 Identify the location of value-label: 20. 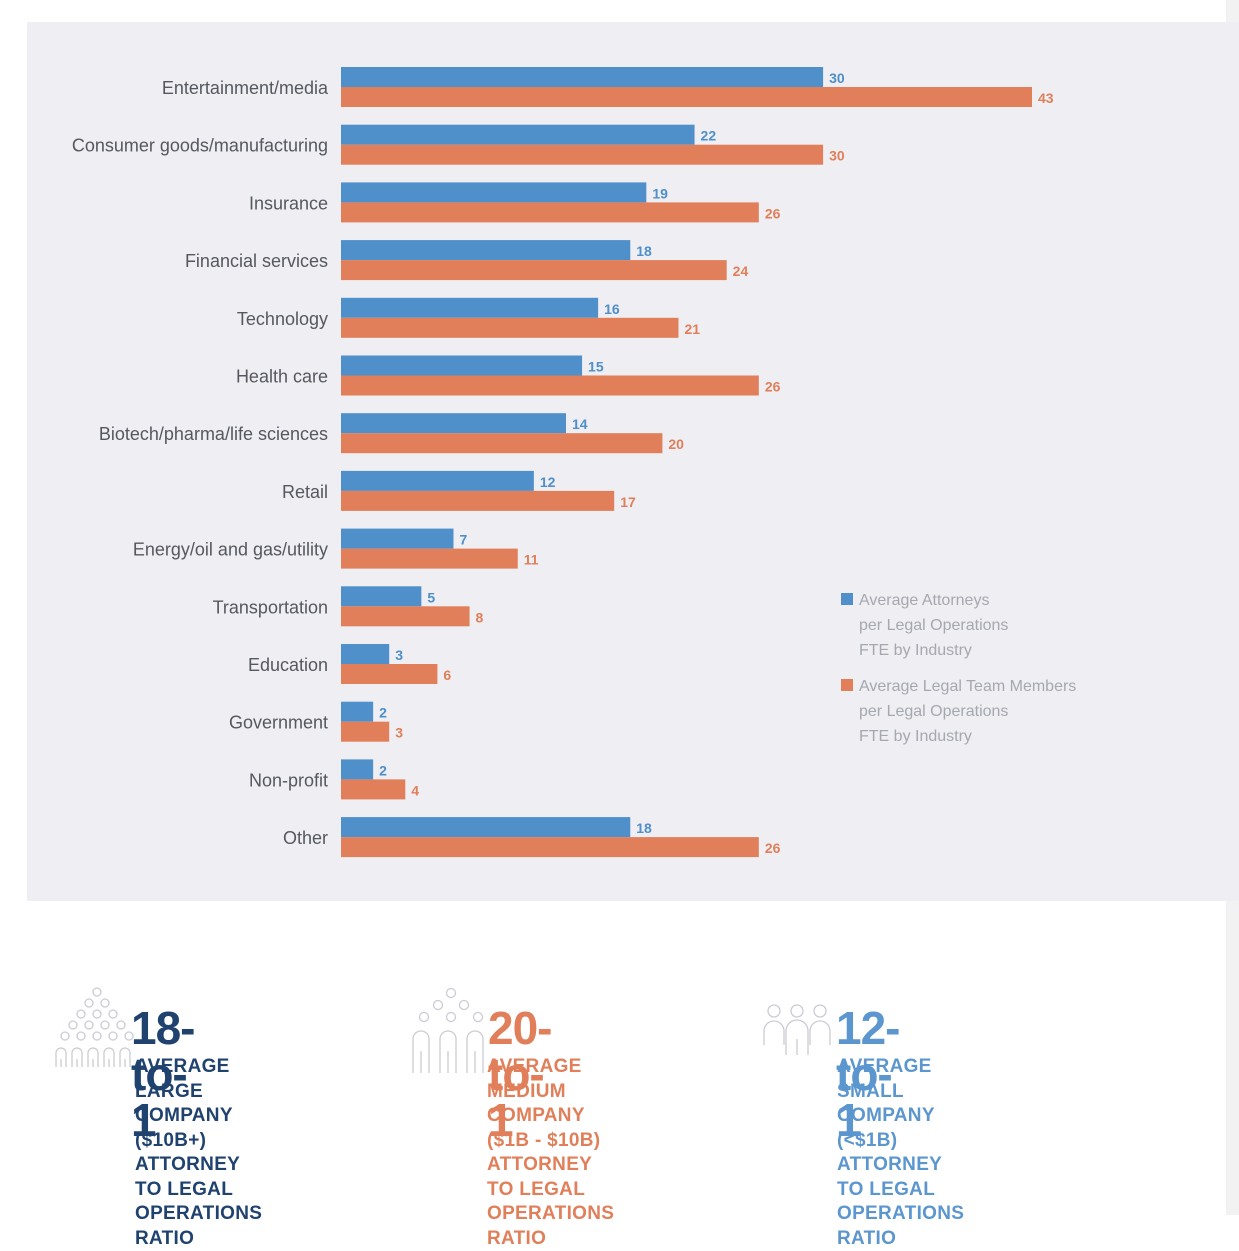
(676, 444).